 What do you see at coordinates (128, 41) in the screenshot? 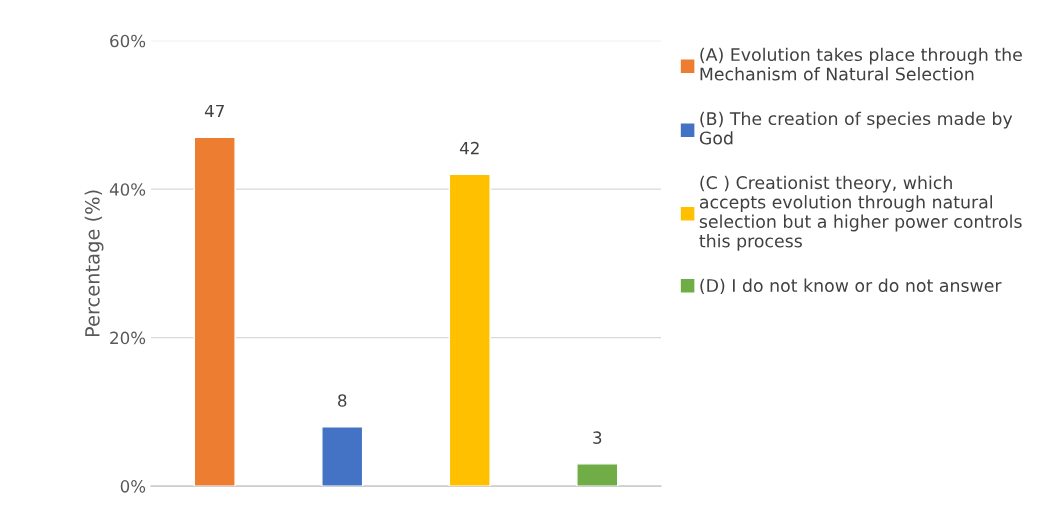
I see `y-tick-label: 60%` at bounding box center [128, 41].